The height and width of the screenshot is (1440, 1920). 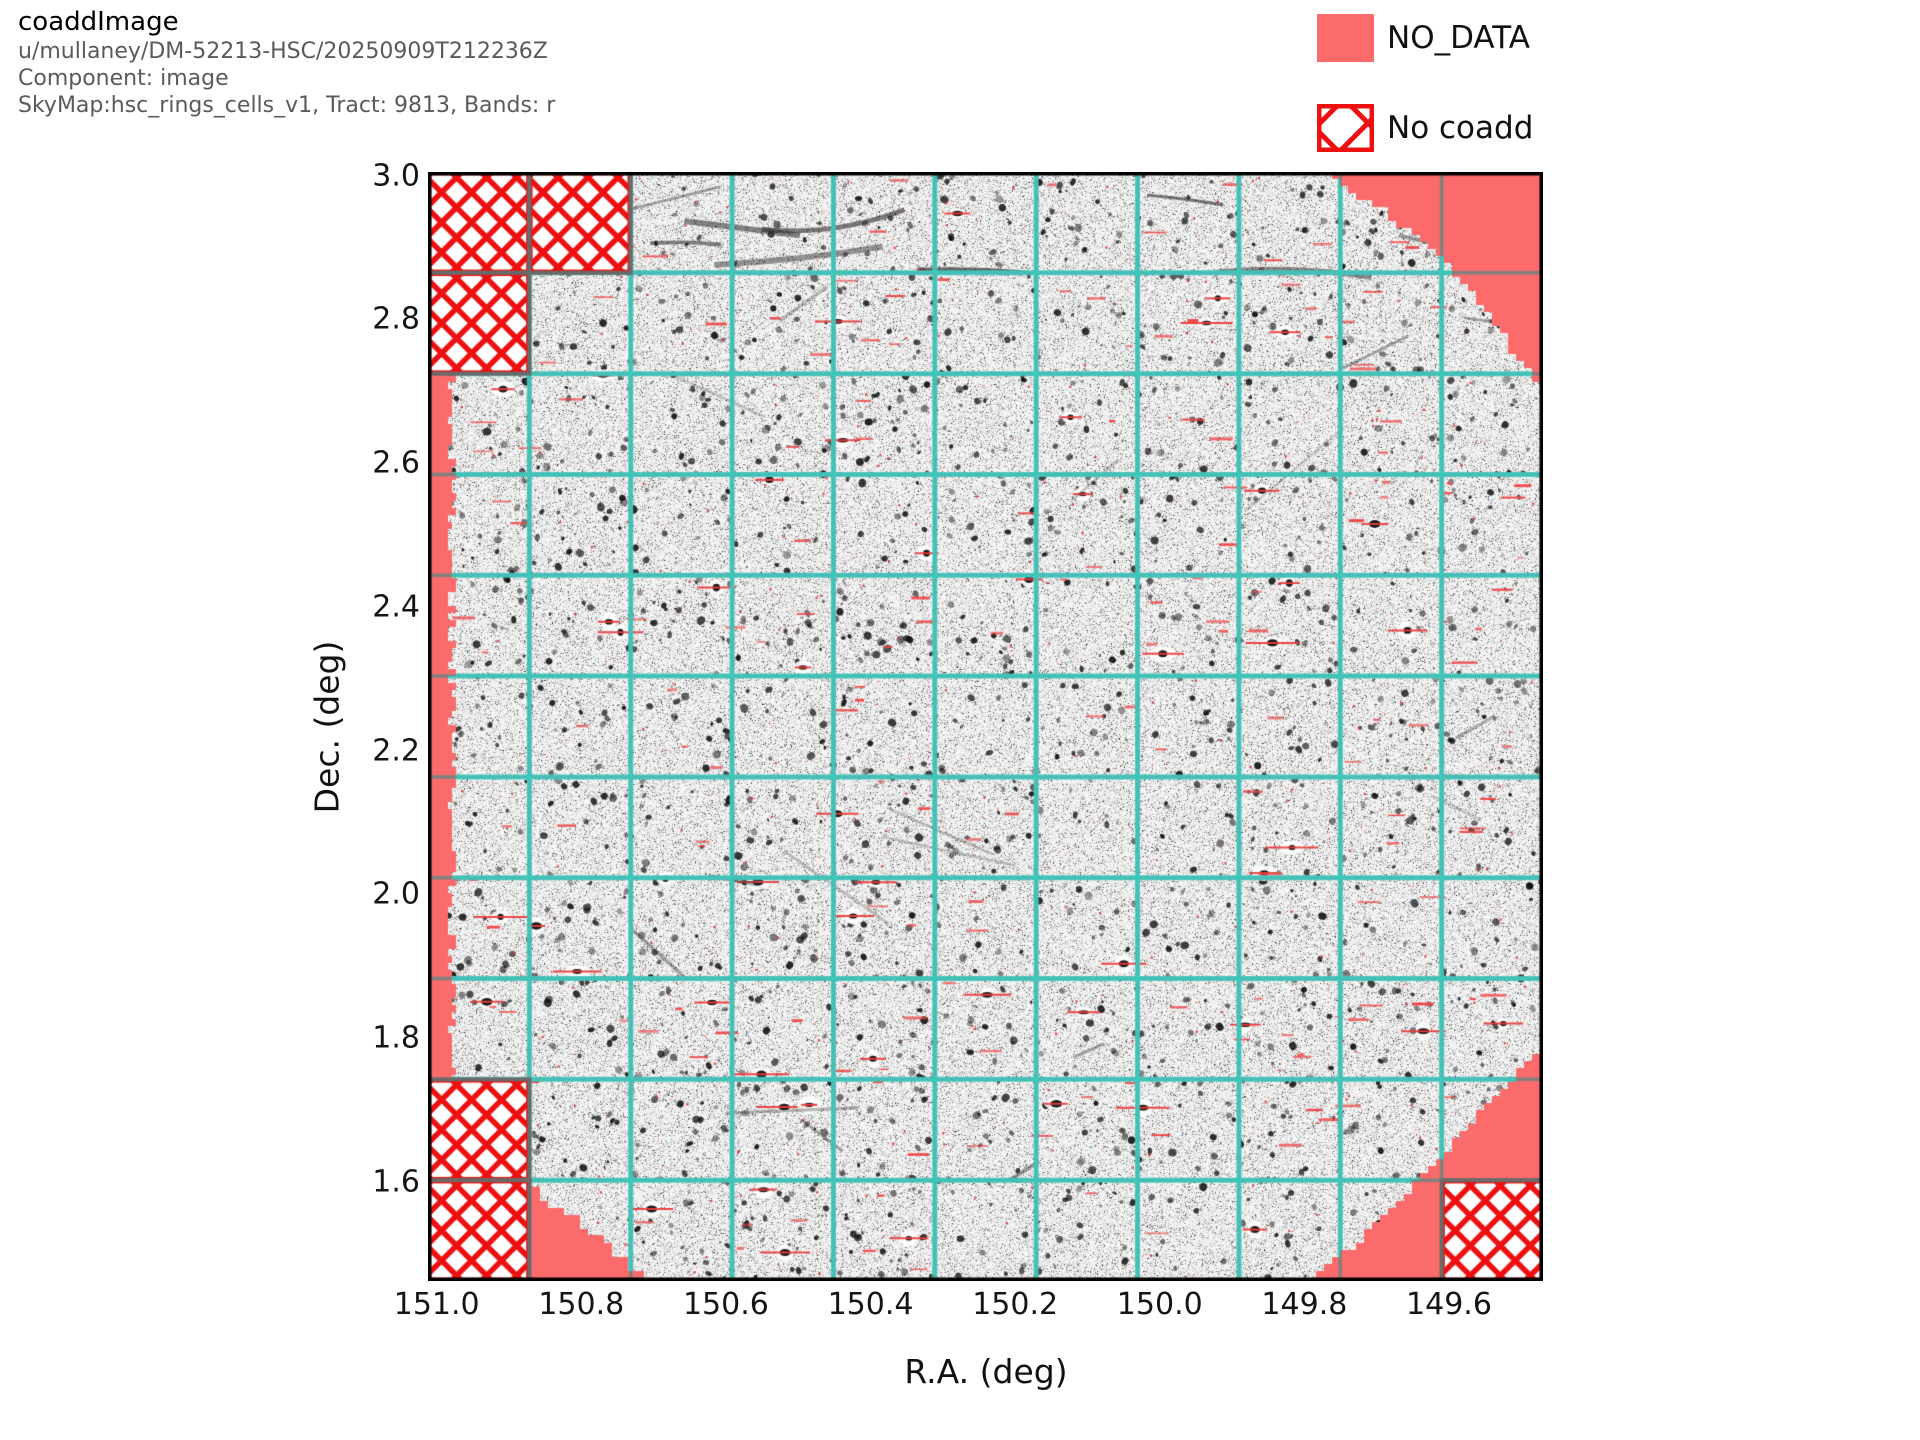 What do you see at coordinates (581, 1304) in the screenshot?
I see `x-tick-label: 150.8` at bounding box center [581, 1304].